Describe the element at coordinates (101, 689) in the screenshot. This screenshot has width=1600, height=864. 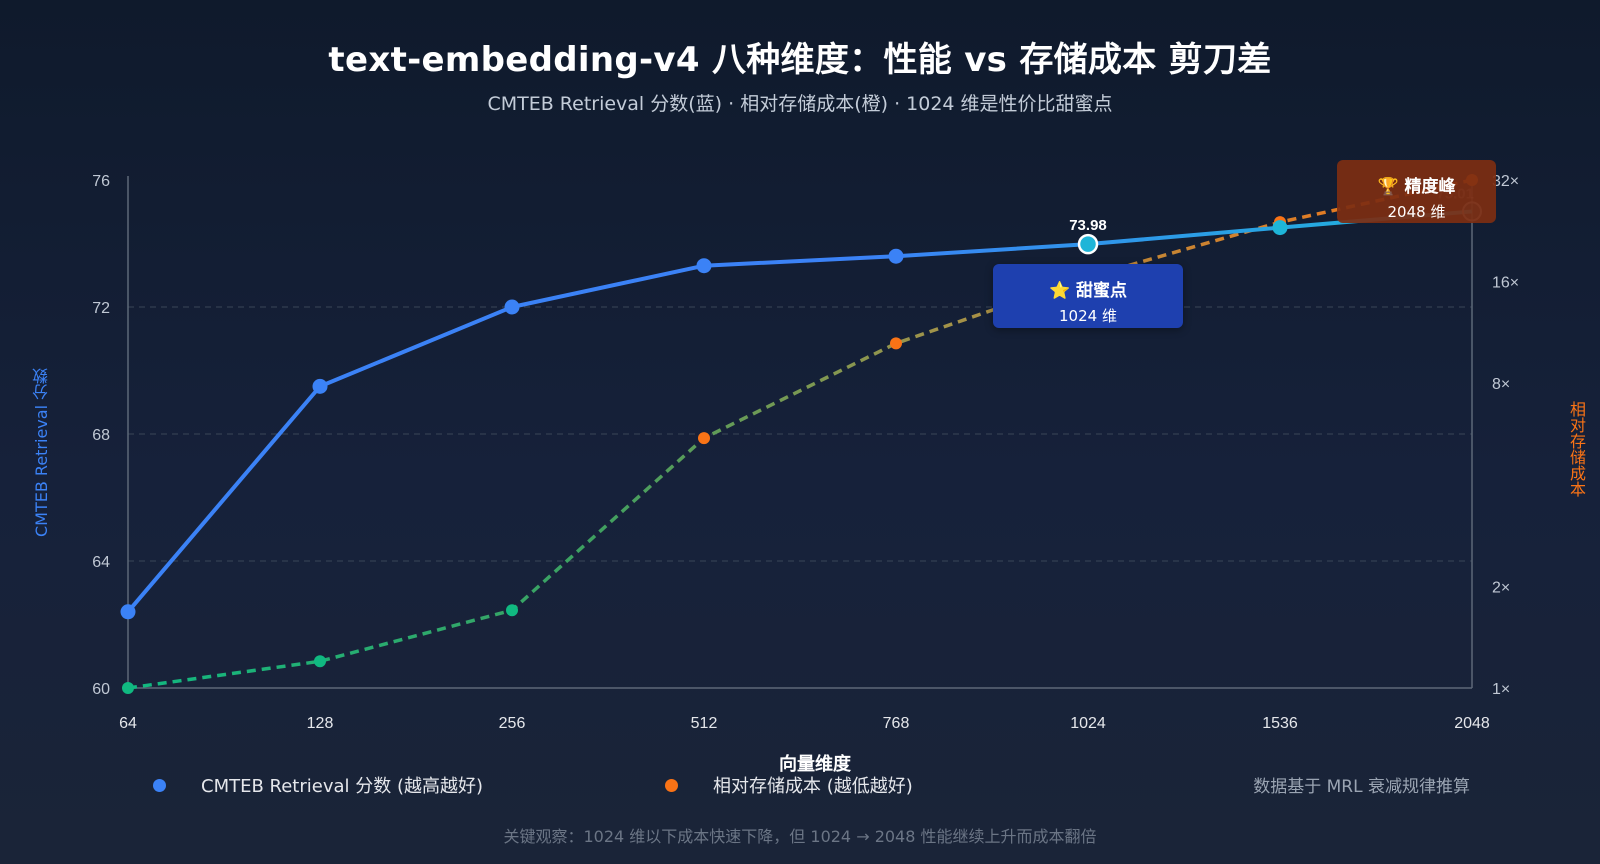
I see `y-left-tick-label: 60` at that location.